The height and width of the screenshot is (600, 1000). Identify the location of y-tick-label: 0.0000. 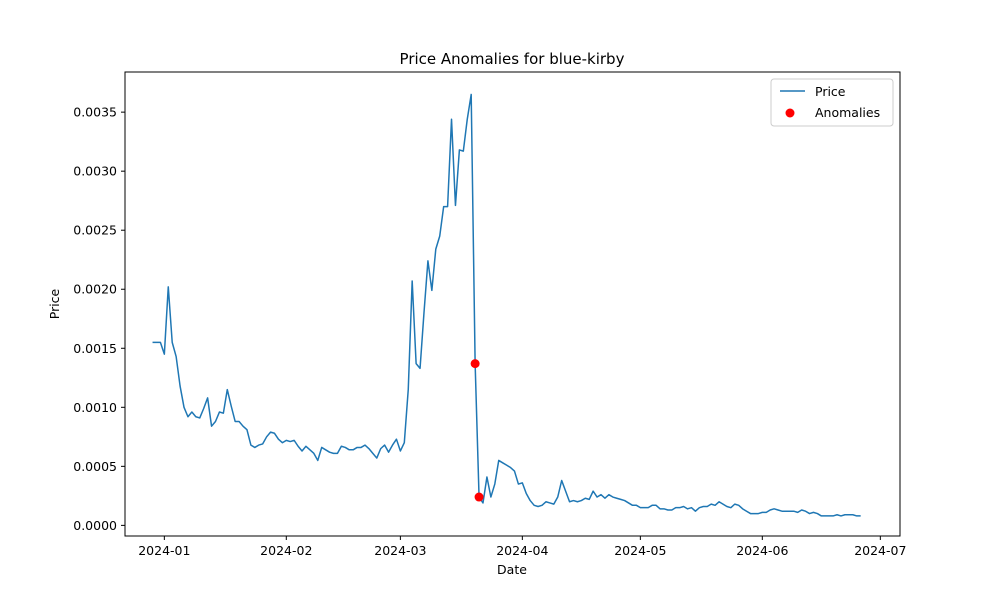
(95, 525).